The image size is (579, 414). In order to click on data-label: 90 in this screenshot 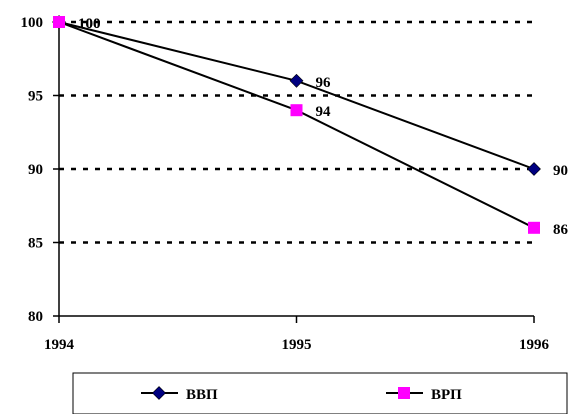, I will do `click(560, 171)`.